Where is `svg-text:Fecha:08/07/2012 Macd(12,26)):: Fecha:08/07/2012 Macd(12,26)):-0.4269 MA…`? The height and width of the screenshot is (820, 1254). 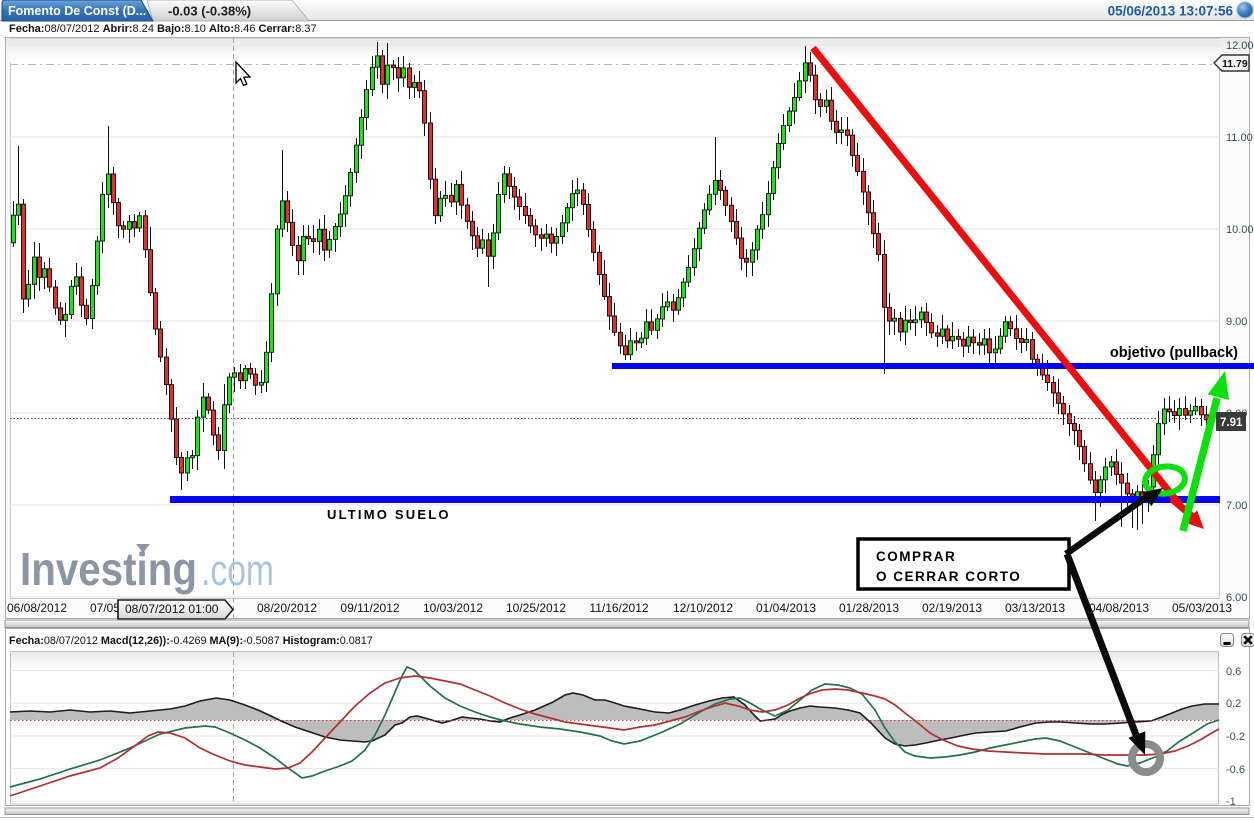
svg-text:Fecha:08/07/2012 Macd(12,26)):: Fecha:08/07/2012 Macd(12,26)):-0.4269 MA… is located at coordinates (191, 641).